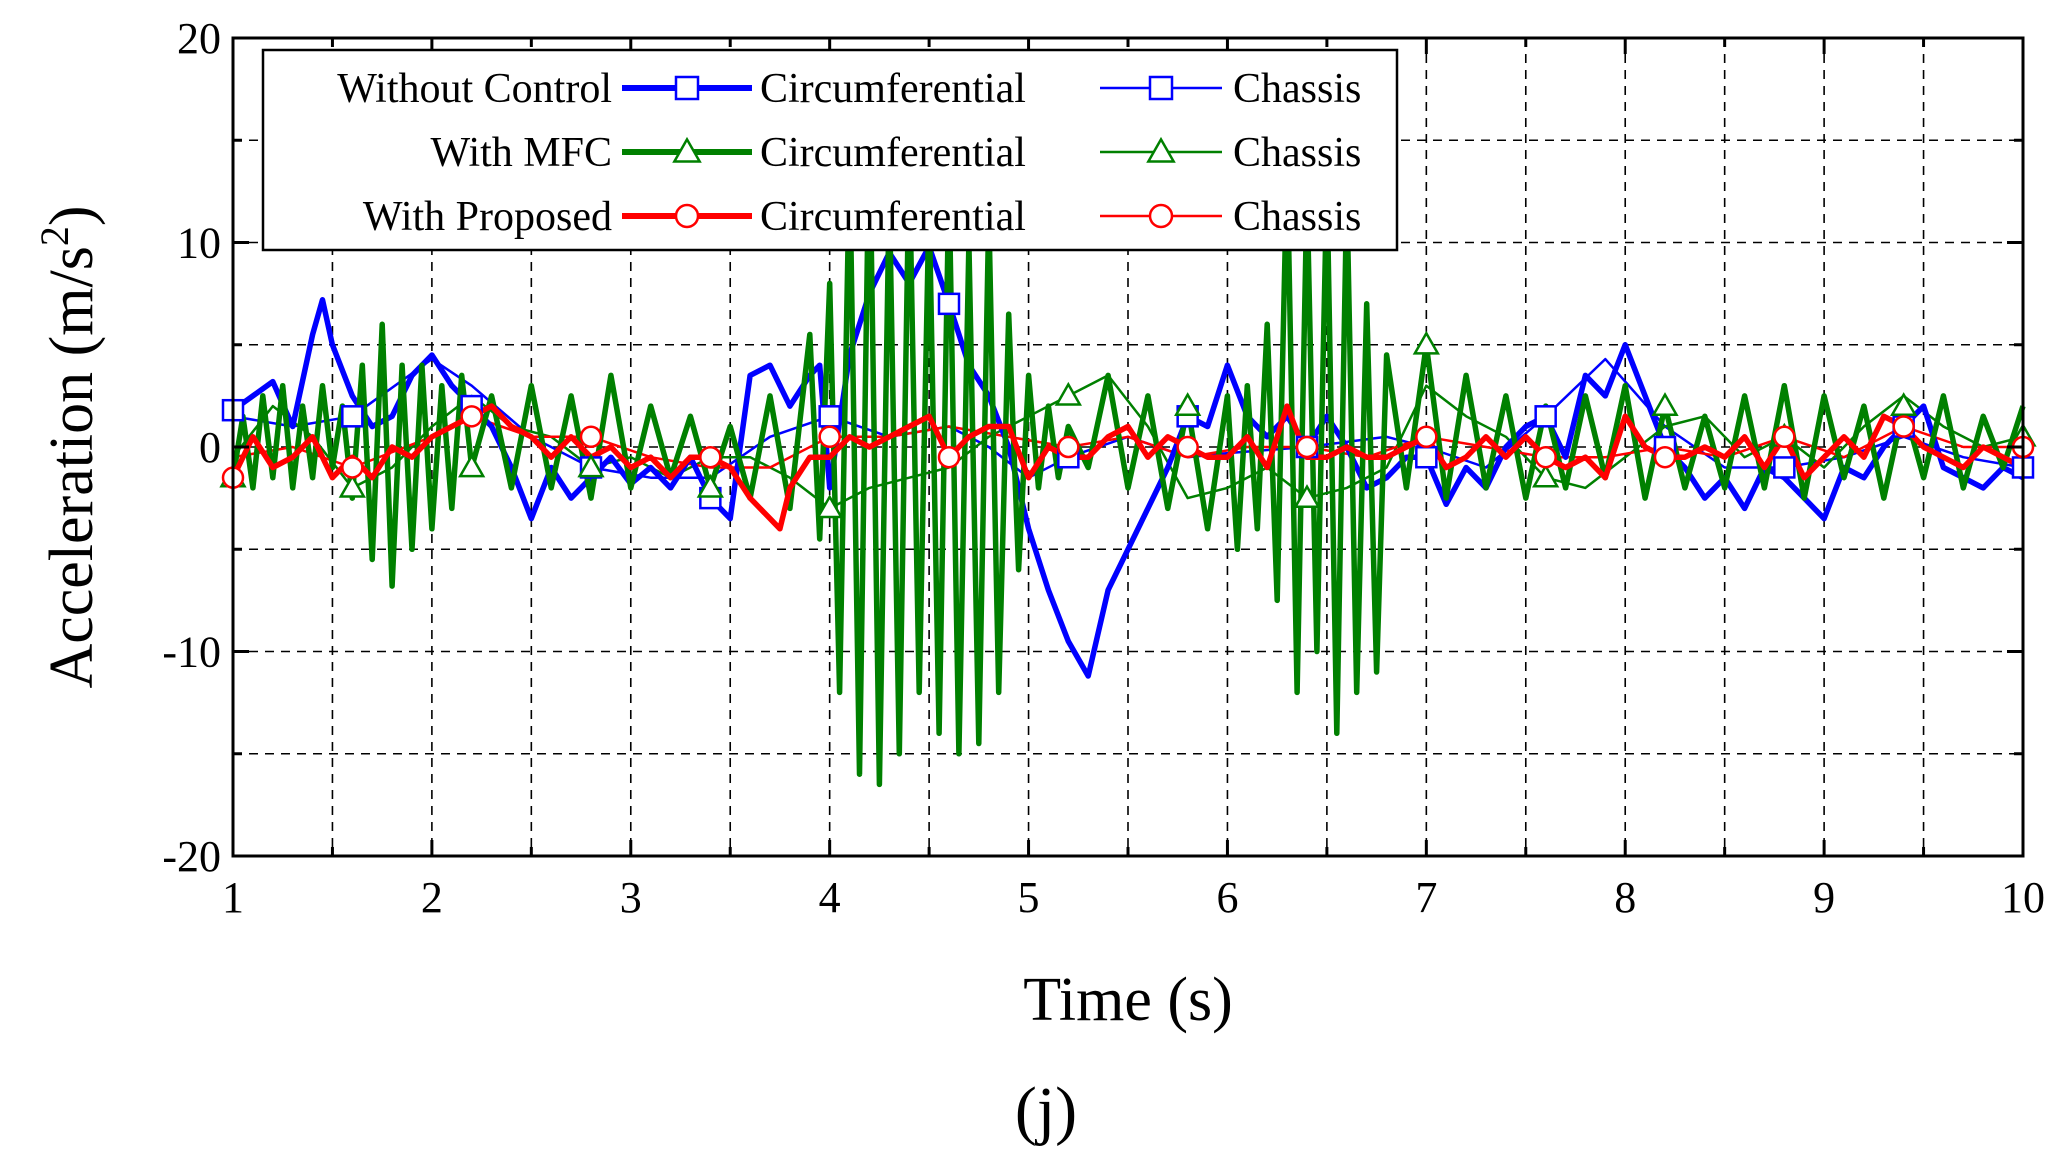 The height and width of the screenshot is (1172, 2063). What do you see at coordinates (1625, 897) in the screenshot?
I see `x-tick-label: 8` at bounding box center [1625, 897].